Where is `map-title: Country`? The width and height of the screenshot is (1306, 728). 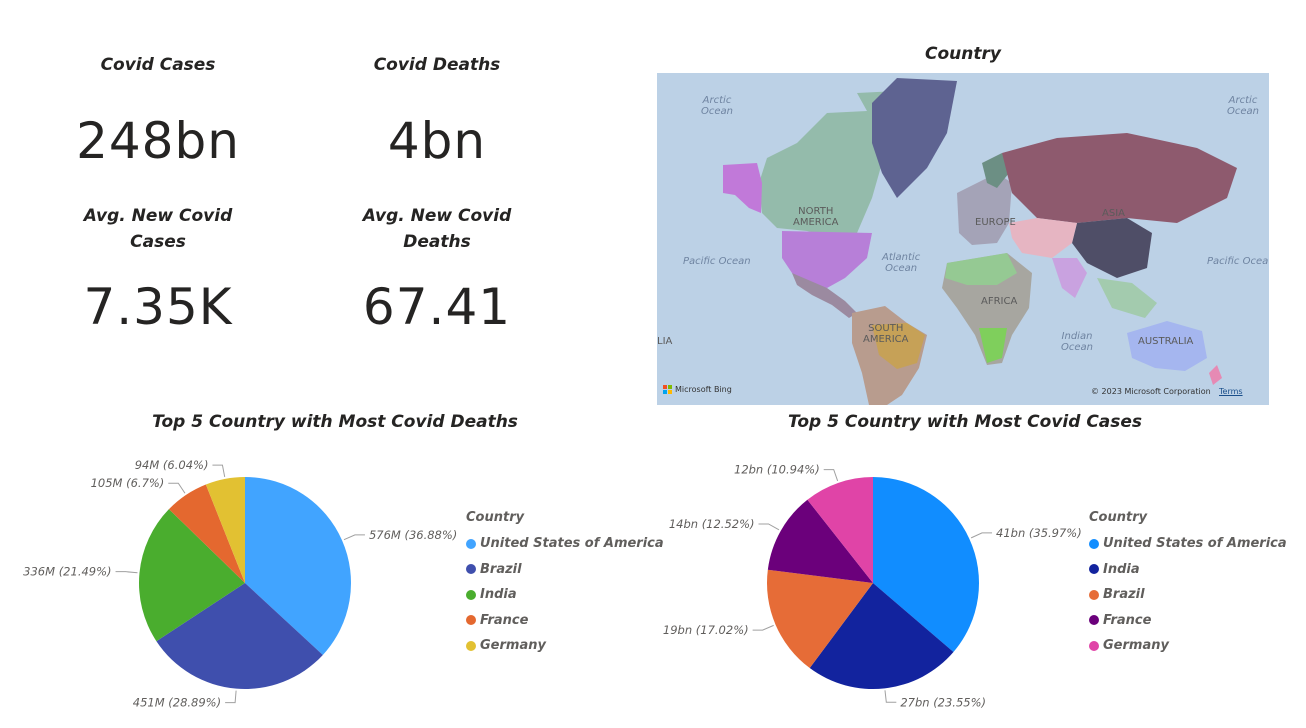
map-title: Country is located at coordinates (963, 54).